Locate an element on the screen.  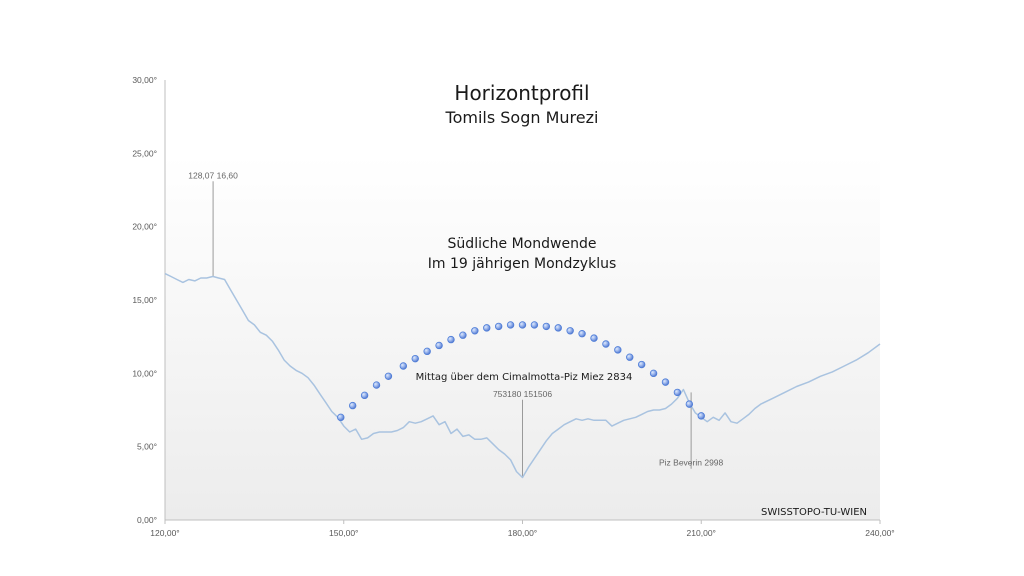
x-tick-label: 180,00° is located at coordinates (522, 533).